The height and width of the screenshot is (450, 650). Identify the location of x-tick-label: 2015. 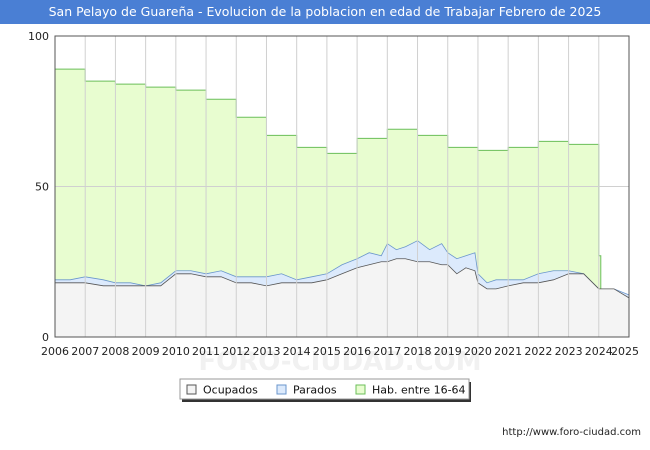
(327, 351).